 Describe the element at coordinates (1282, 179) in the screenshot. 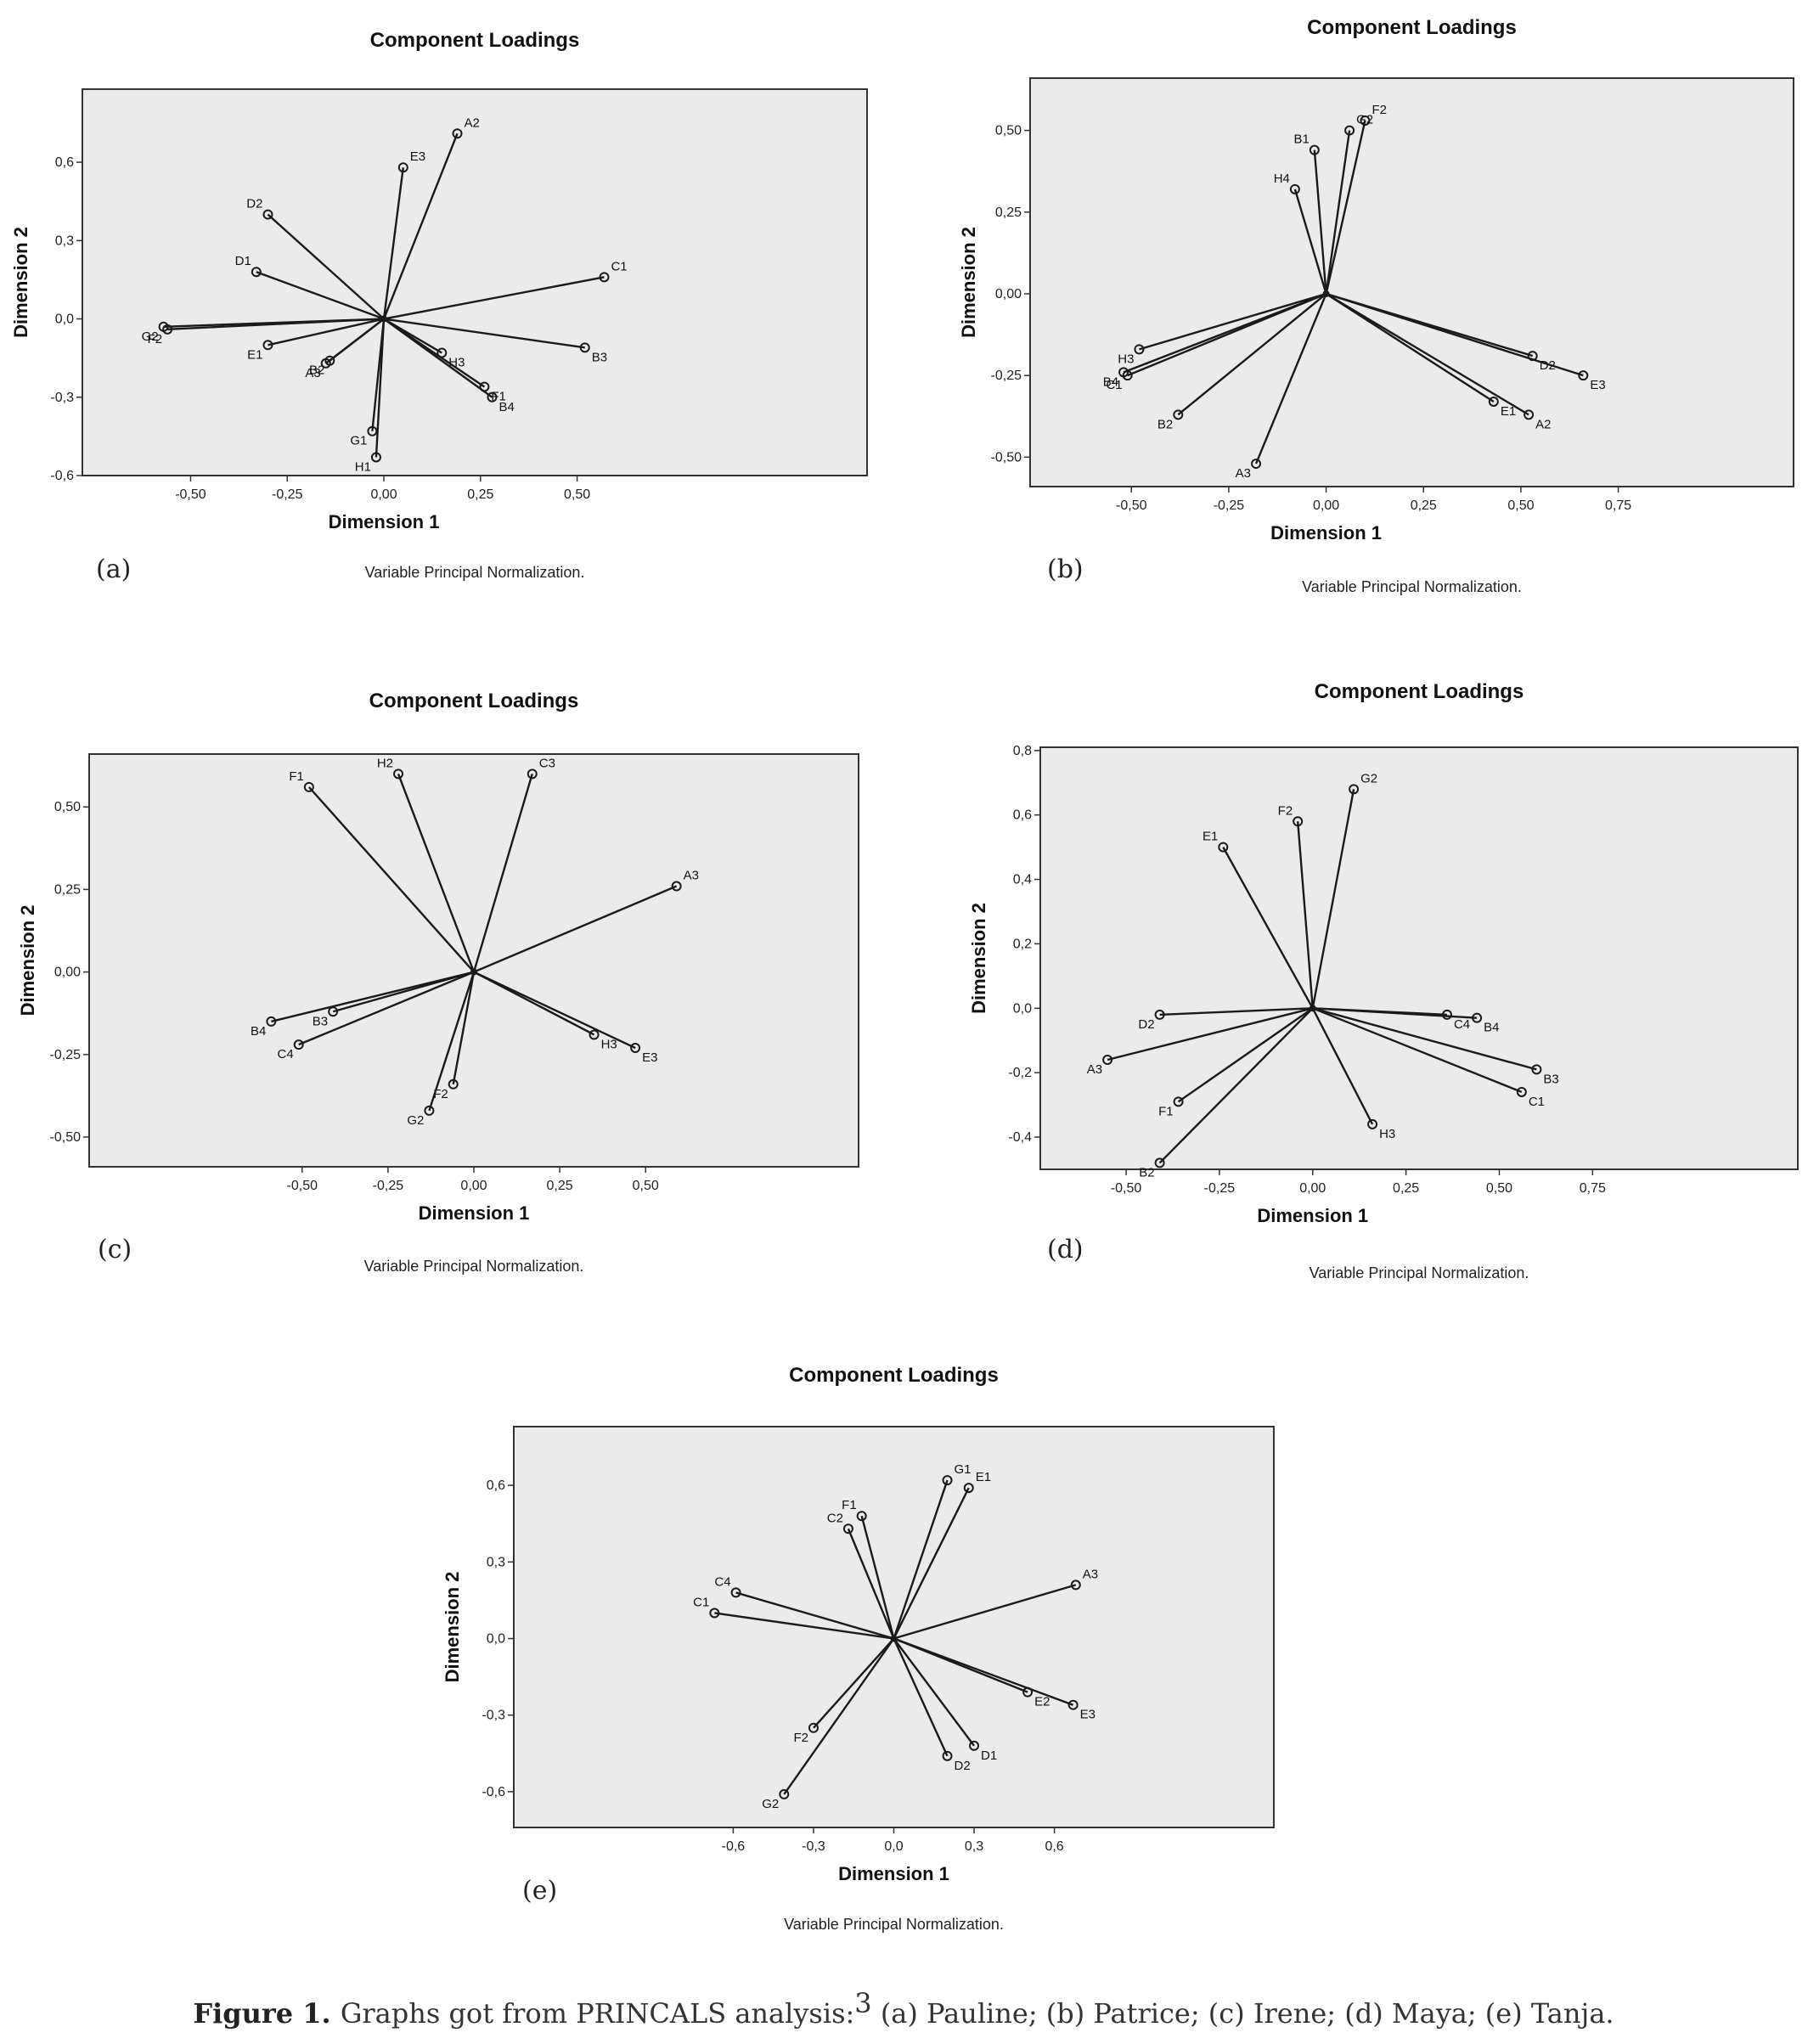

I see `point-label-H4: H4` at that location.